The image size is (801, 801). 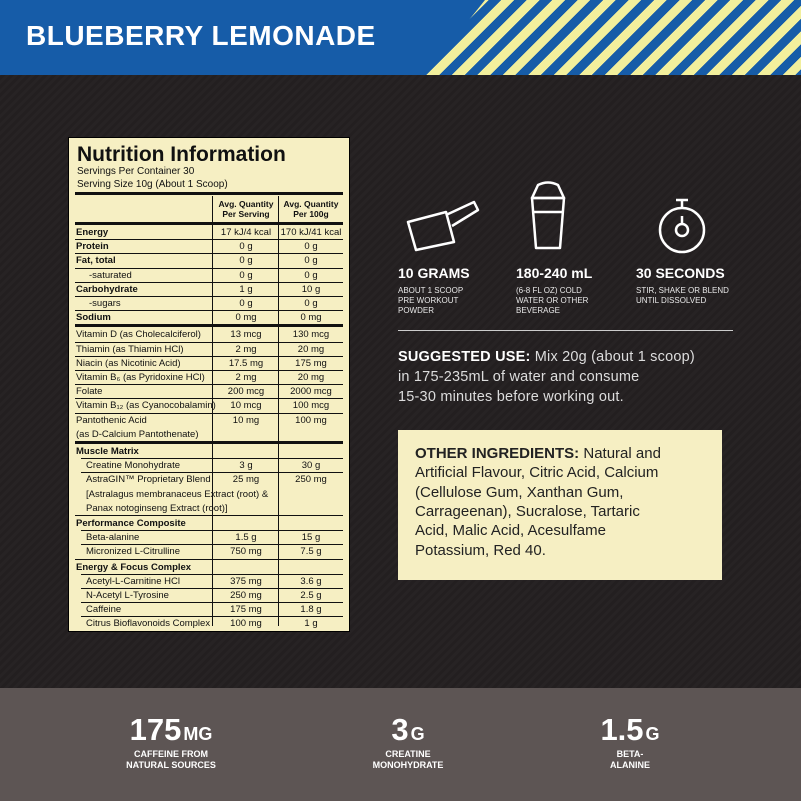 I want to click on ingredients-text: Carrageenan), Sucralose, Tartaric, so click(x=527, y=511).